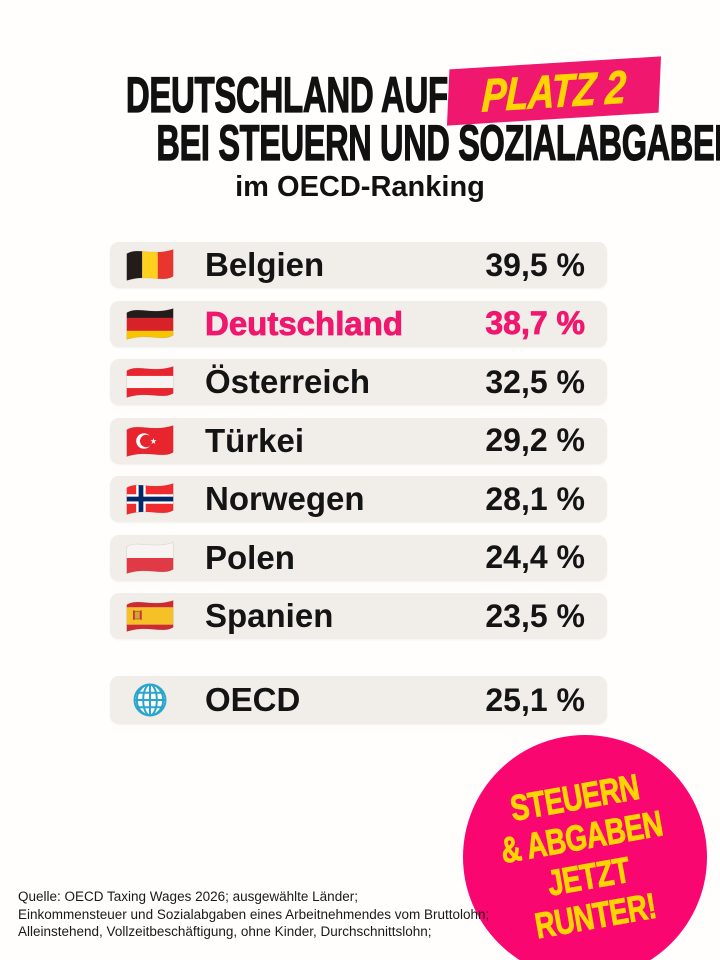 The height and width of the screenshot is (960, 720). Describe the element at coordinates (150, 616) in the screenshot. I see `spain-flag` at that location.